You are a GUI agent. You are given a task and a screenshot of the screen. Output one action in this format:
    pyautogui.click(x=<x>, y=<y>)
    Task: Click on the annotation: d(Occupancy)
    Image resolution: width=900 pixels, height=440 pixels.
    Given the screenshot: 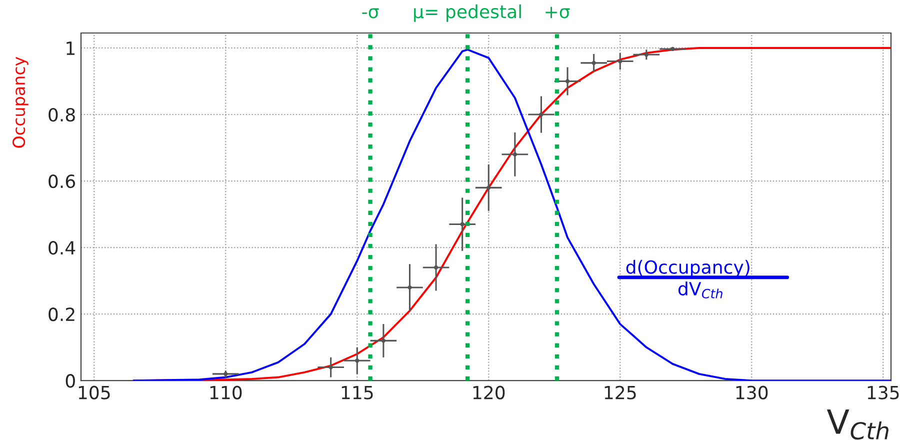 What is the action you would take?
    pyautogui.click(x=688, y=269)
    